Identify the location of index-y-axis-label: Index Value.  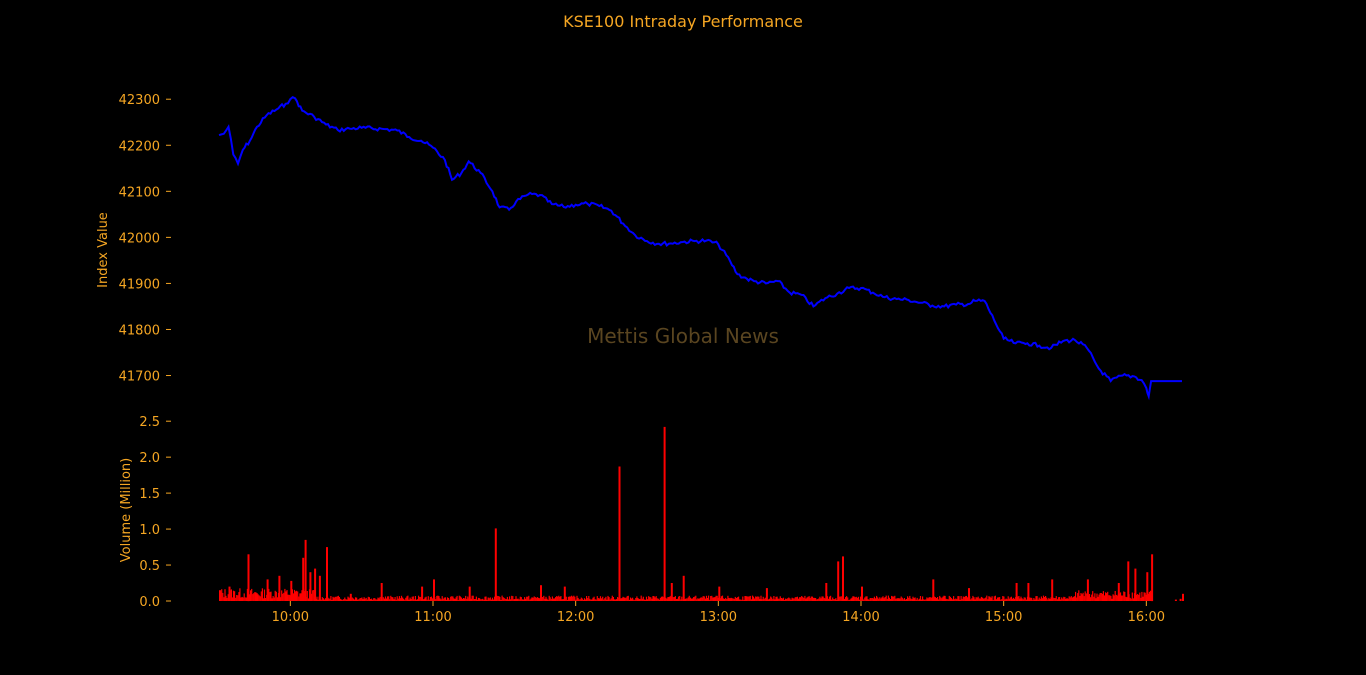
(103, 250).